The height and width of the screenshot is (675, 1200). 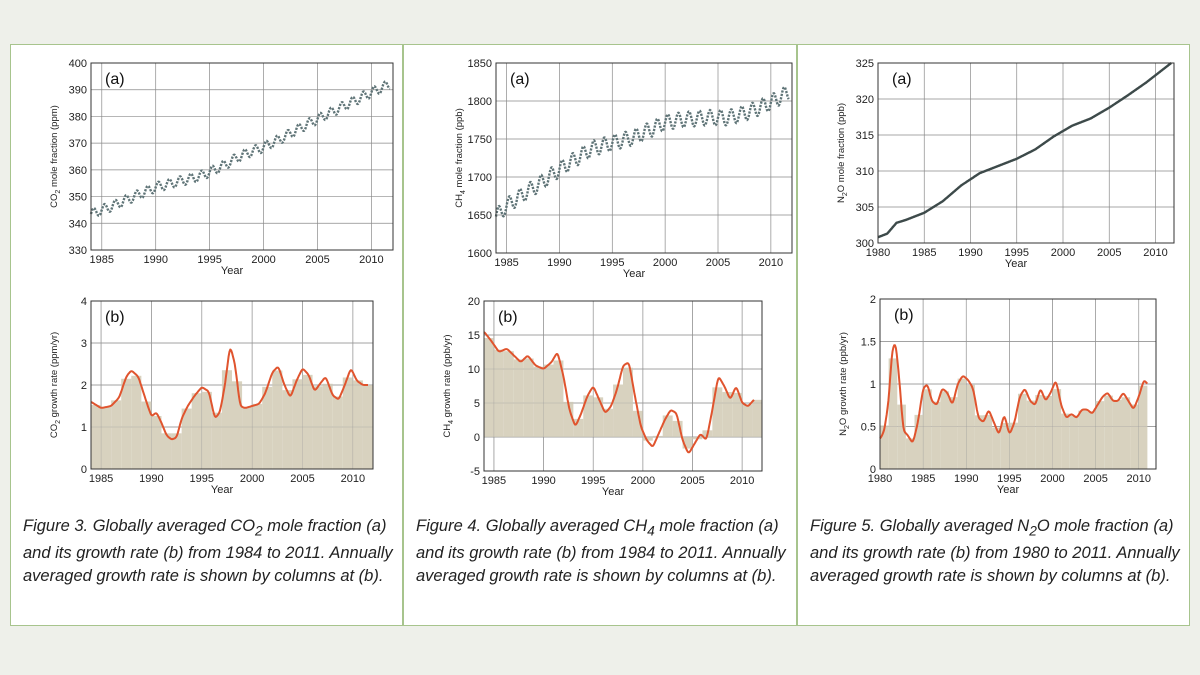 I want to click on y-axis-label: N2O growth rate (ppb/yr), so click(x=844, y=384).